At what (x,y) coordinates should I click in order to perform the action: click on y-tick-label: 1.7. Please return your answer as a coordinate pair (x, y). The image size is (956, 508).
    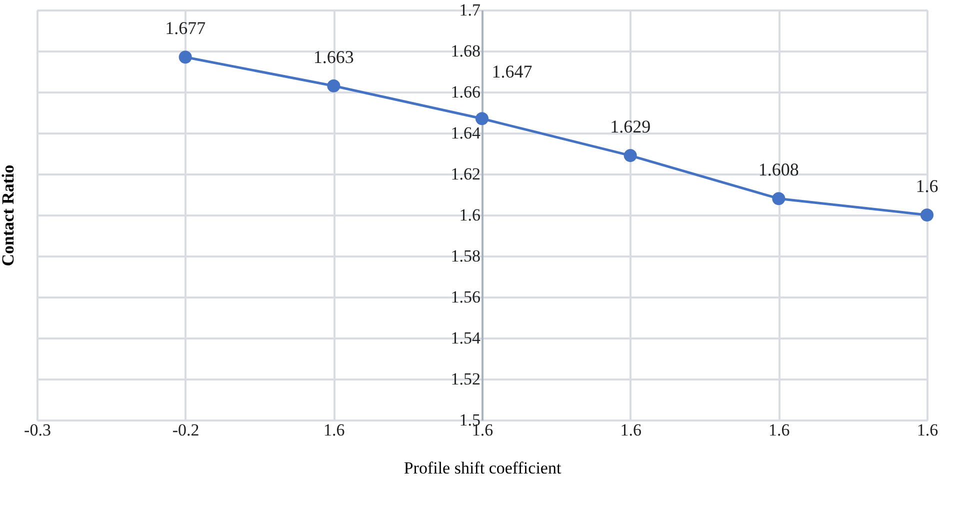
    Looking at the image, I should click on (470, 10).